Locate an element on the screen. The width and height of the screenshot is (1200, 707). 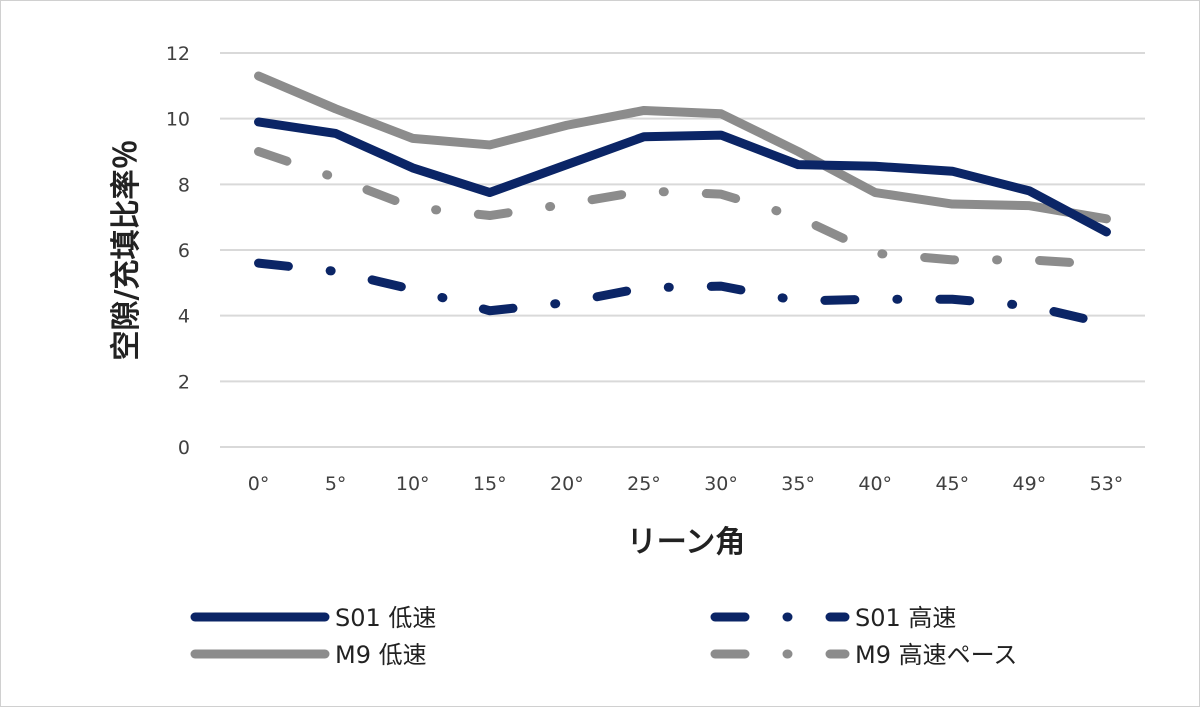
y-tick-label: 4 is located at coordinates (184, 317).